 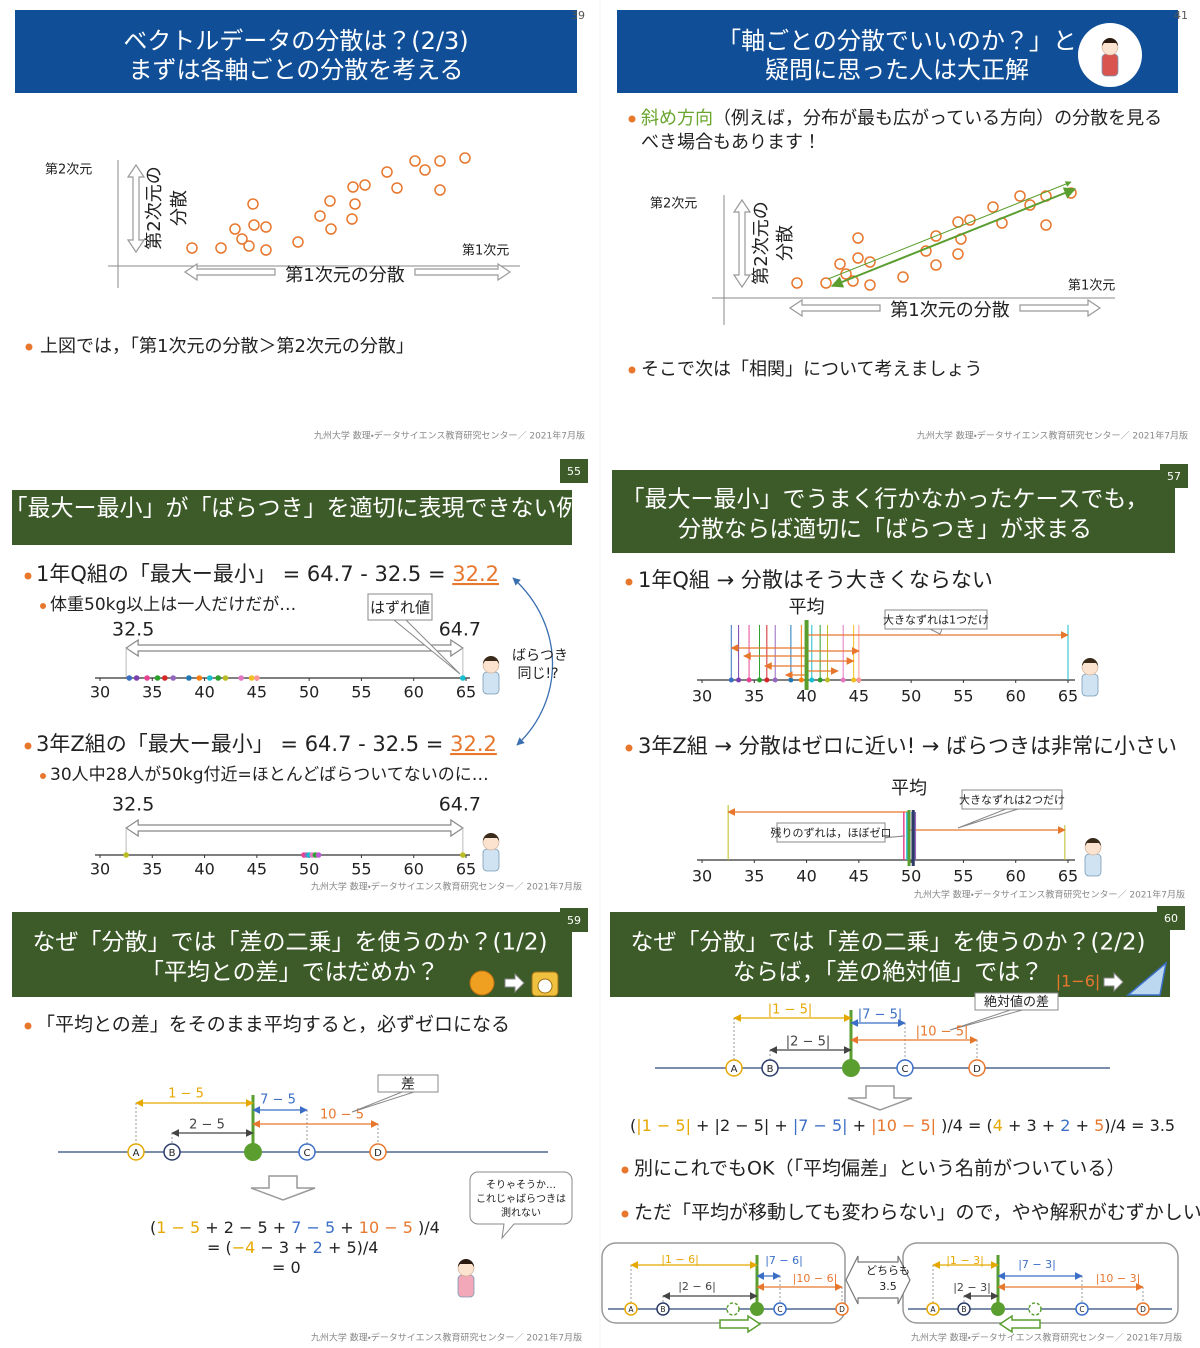 What do you see at coordinates (888, 1270) in the screenshot?
I see `note: どちらも` at bounding box center [888, 1270].